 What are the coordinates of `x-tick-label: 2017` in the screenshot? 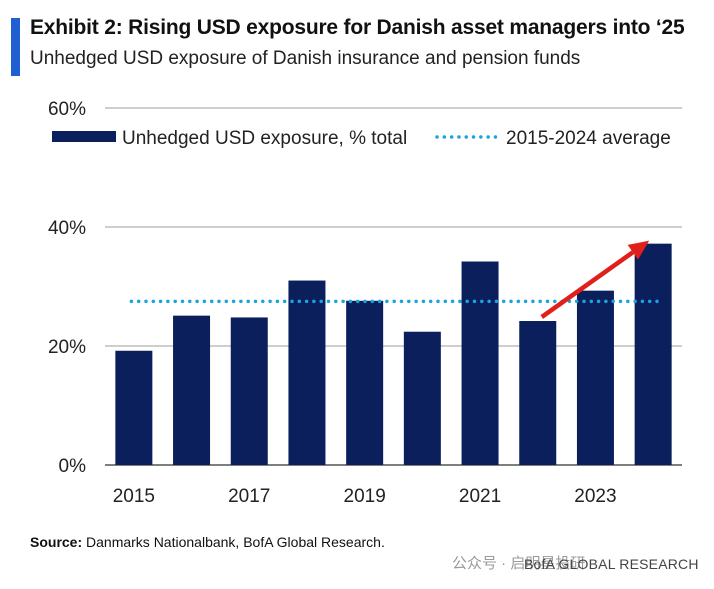 It's located at (249, 496).